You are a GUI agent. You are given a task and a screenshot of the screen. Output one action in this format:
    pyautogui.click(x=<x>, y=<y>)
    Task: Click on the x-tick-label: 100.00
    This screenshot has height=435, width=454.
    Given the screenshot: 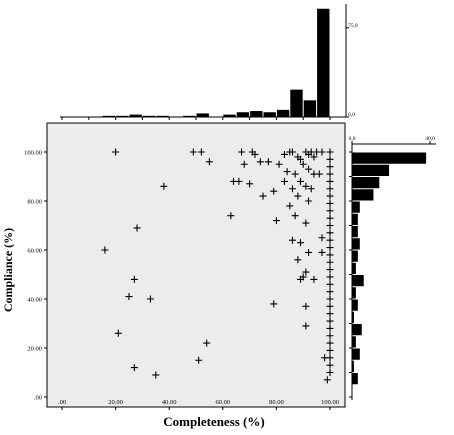 What is the action you would take?
    pyautogui.click(x=330, y=402)
    